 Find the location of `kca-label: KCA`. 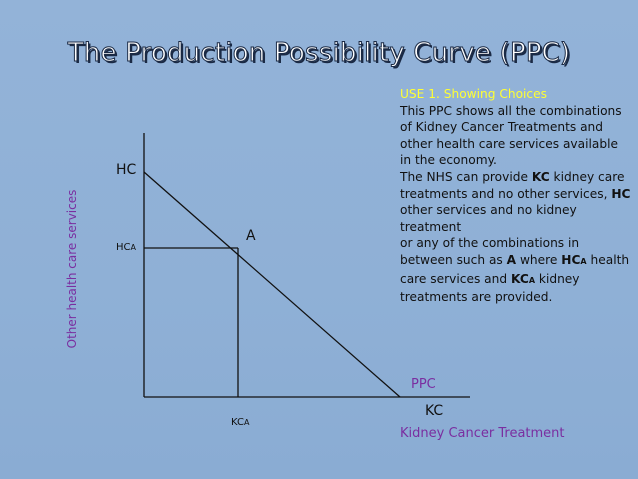

kca-label: KCA is located at coordinates (240, 422).